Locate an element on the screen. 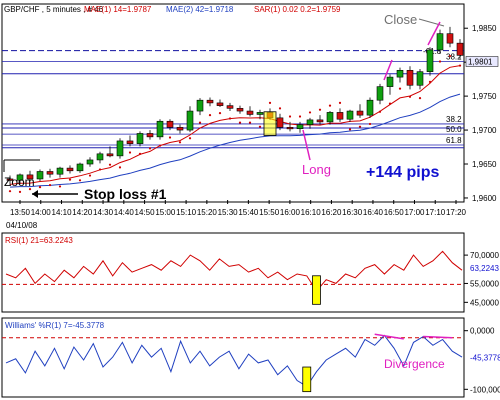 The height and width of the screenshot is (400, 500). williams-current-label: -45,3778 is located at coordinates (485, 357).